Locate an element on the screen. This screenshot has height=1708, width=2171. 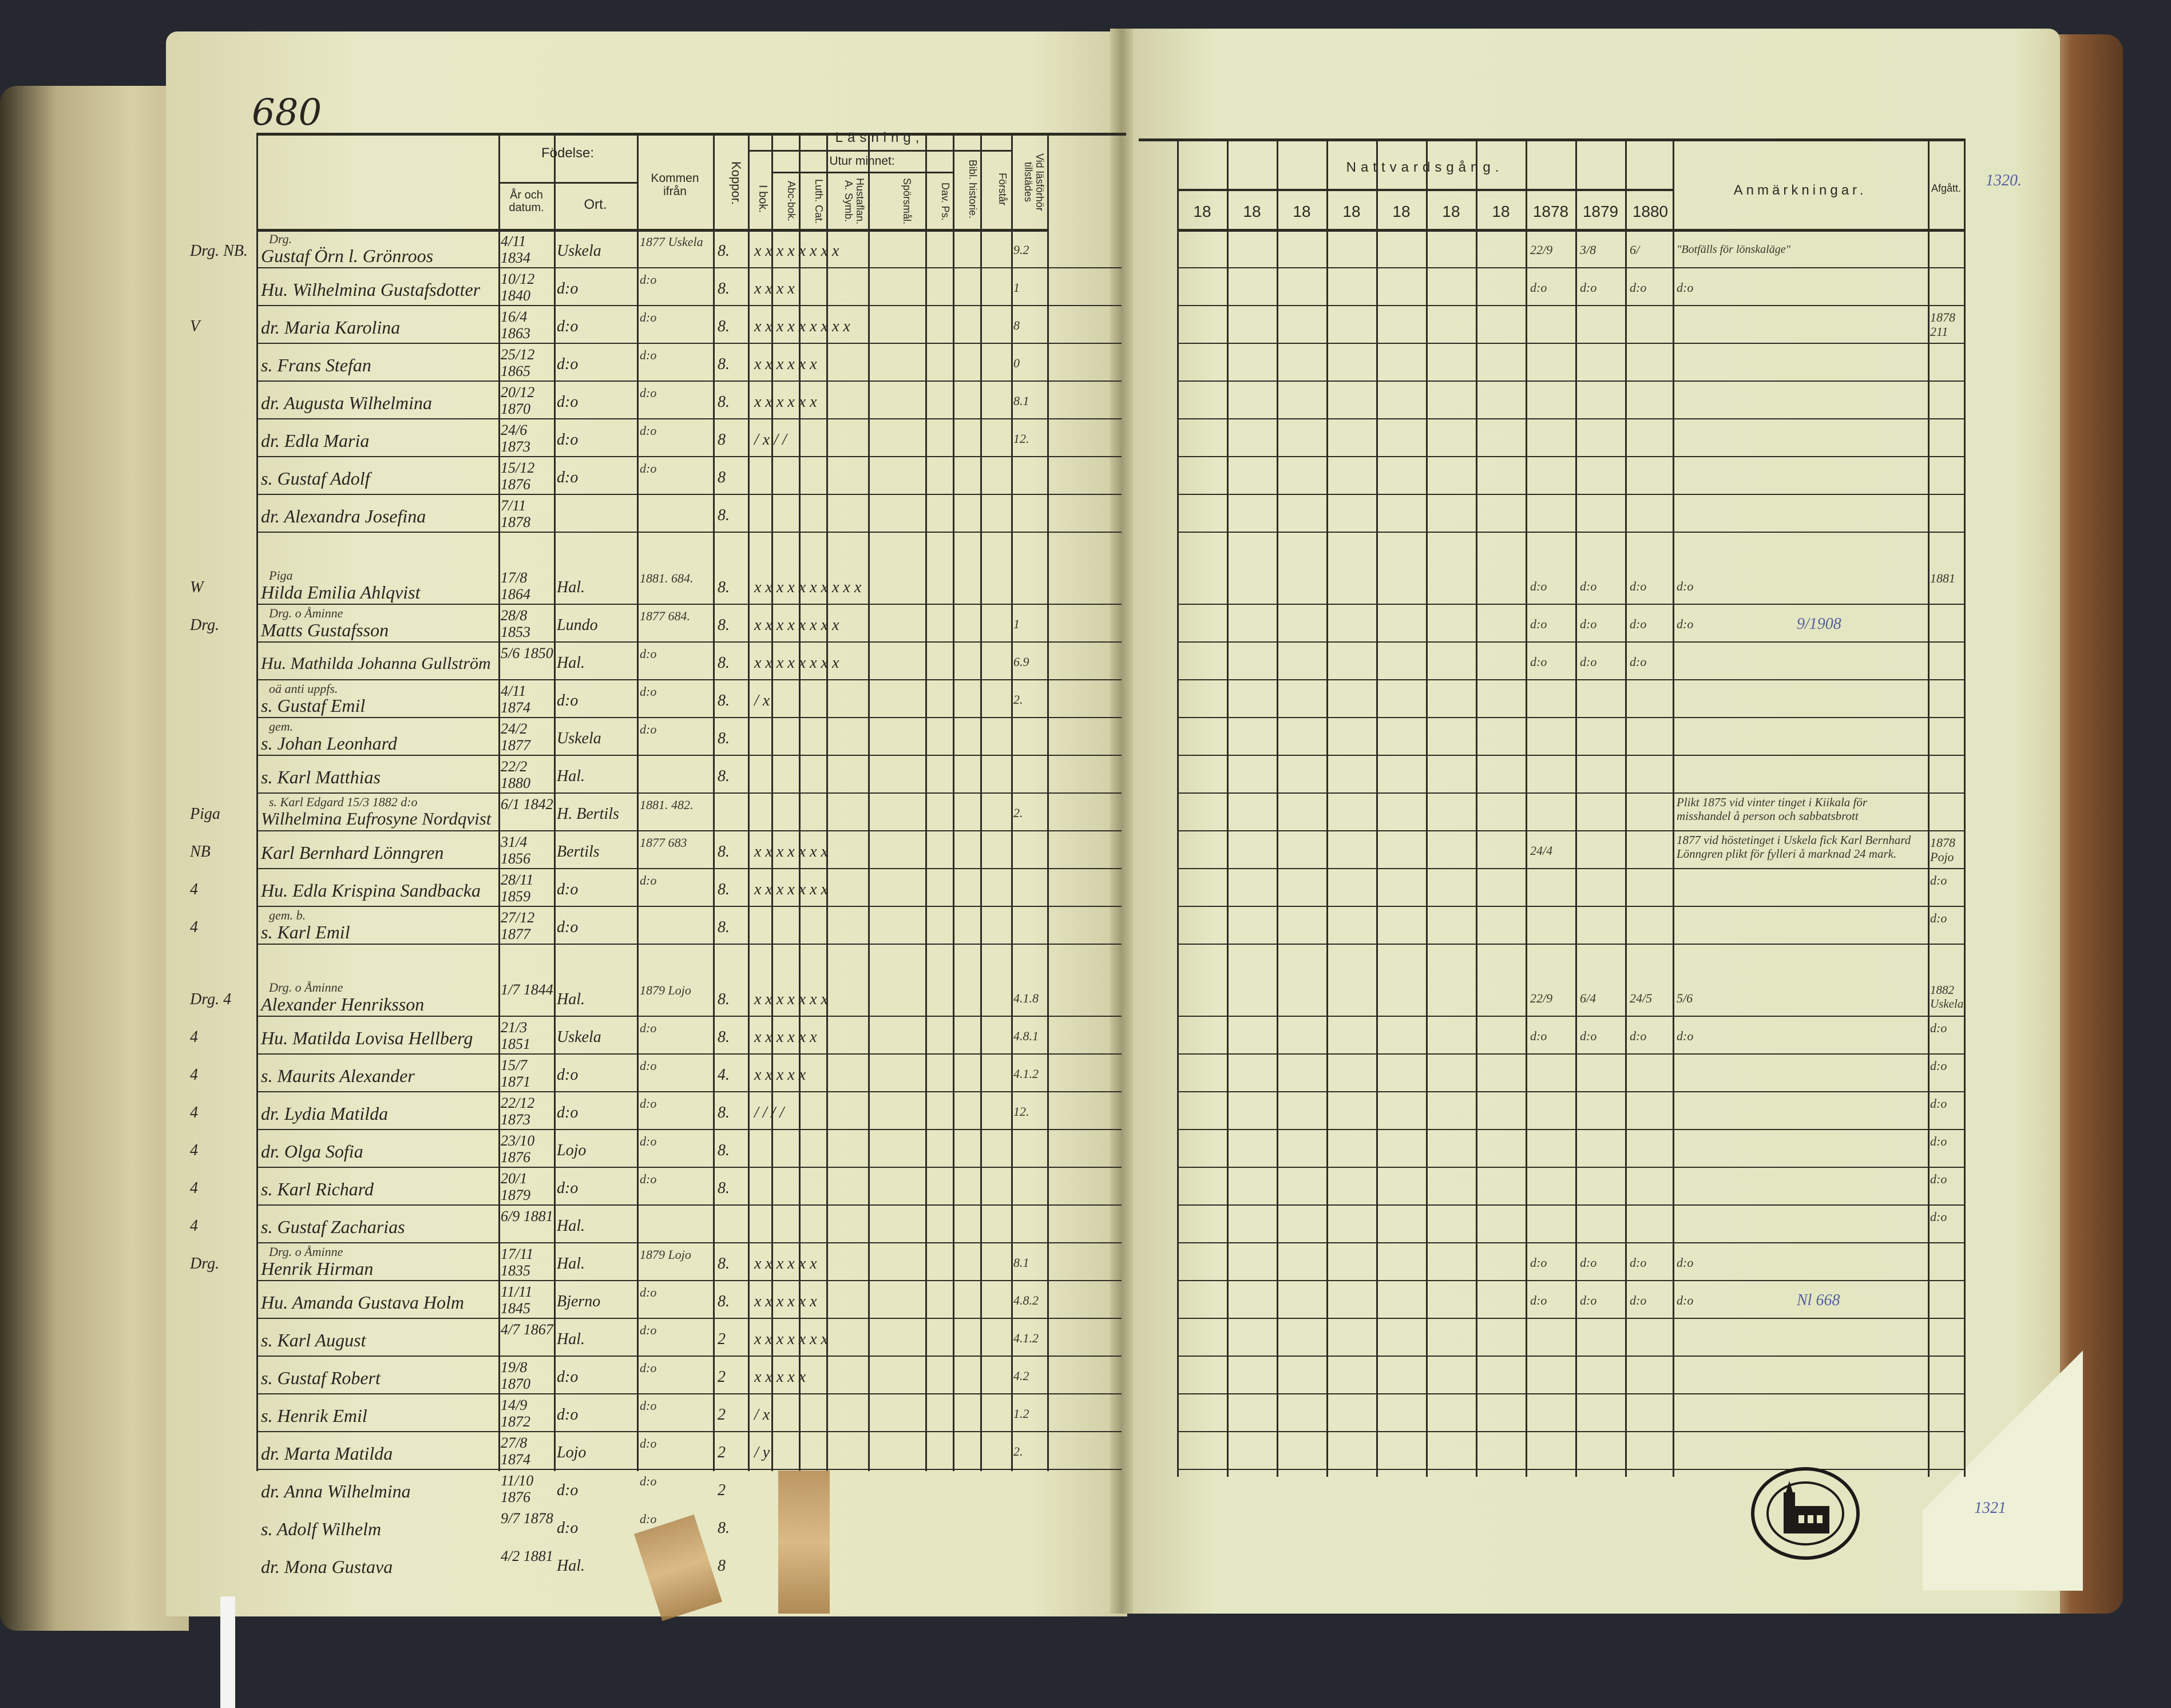
person-name: dr. Edla Maria is located at coordinates (315, 440).